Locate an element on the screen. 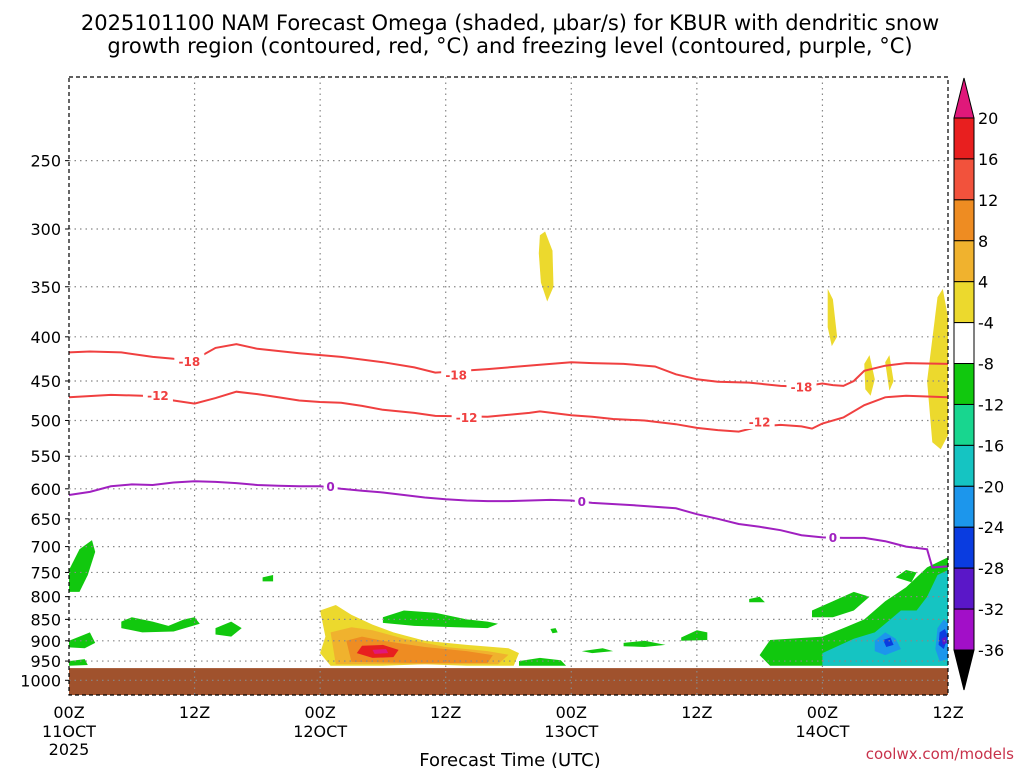 This screenshot has height=768, width=1024. colorbar-label: -20 is located at coordinates (991, 486).